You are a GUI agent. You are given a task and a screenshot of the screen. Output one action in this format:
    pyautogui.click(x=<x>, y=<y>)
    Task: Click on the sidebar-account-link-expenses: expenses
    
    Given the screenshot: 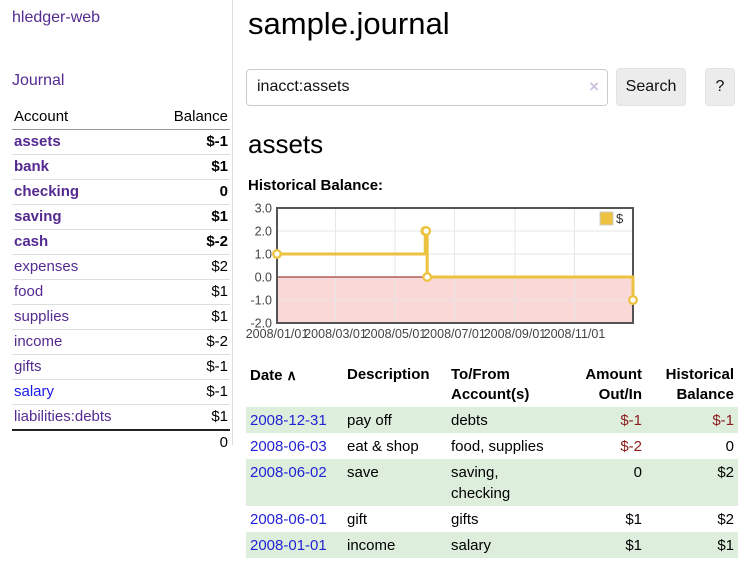 What is the action you would take?
    pyautogui.click(x=46, y=266)
    